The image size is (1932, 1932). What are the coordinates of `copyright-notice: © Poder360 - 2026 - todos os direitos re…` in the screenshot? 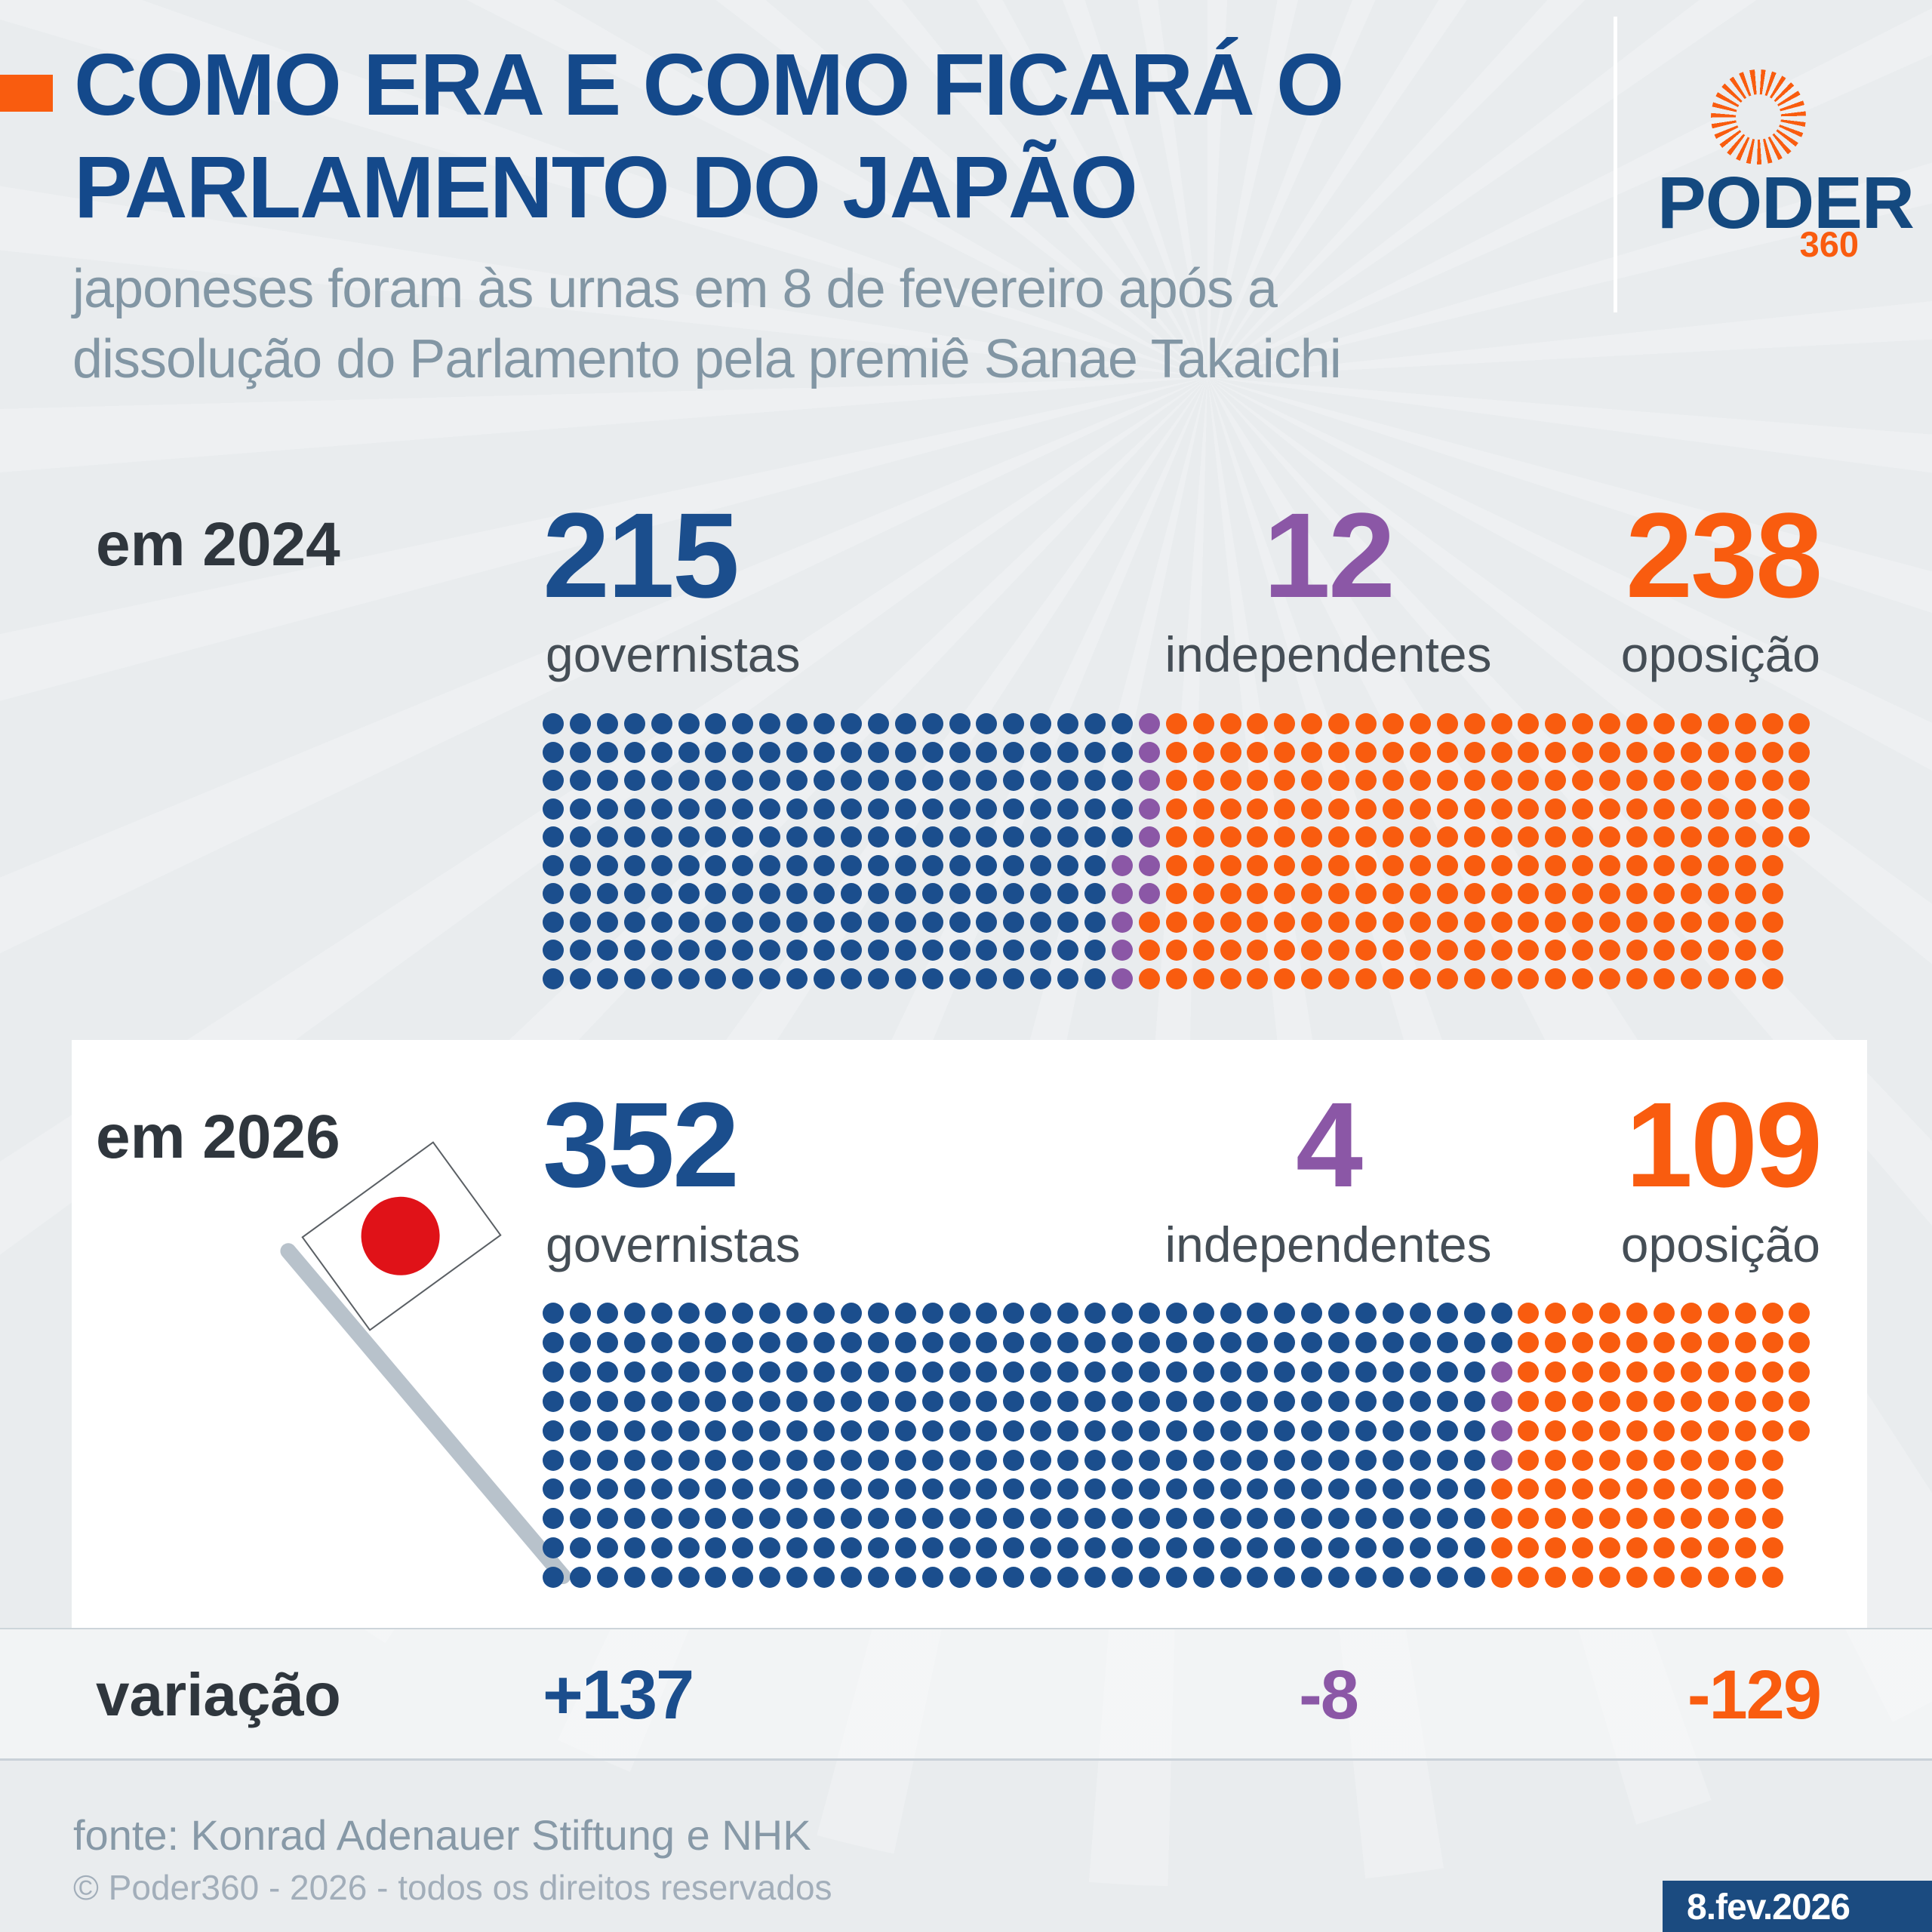 It's located at (452, 1887).